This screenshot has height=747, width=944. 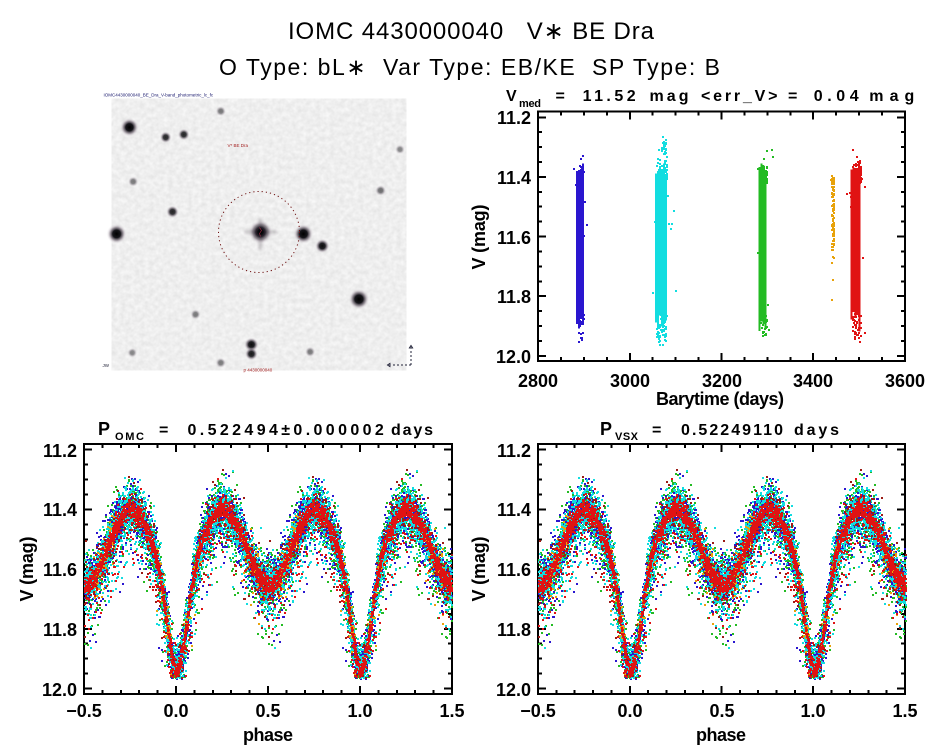 I want to click on svg-text: OMC, so click(x=129, y=437).